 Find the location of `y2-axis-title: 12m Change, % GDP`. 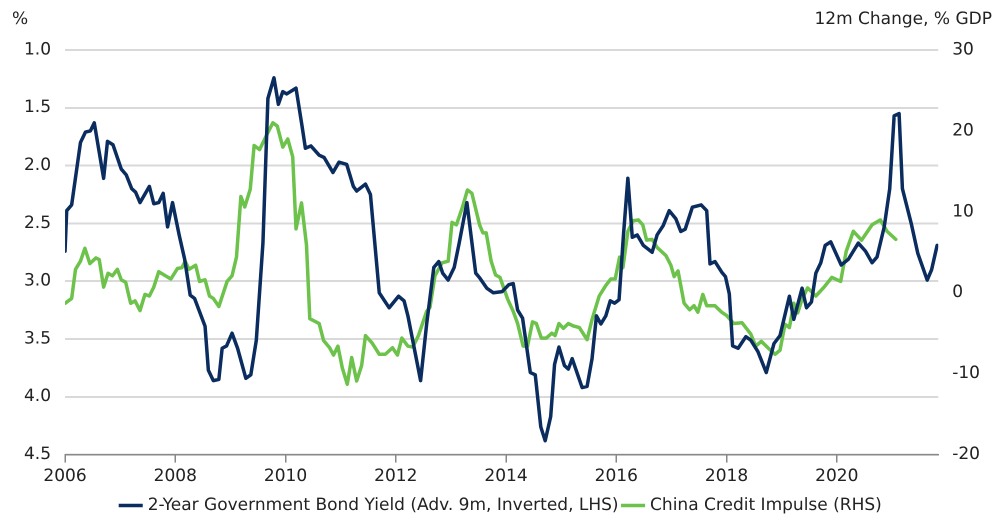

y2-axis-title: 12m Change, % GDP is located at coordinates (903, 18).